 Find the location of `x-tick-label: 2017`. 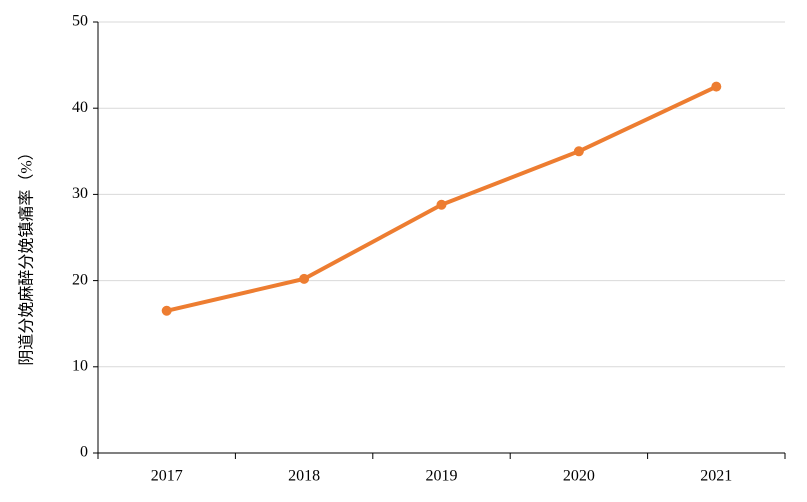

x-tick-label: 2017 is located at coordinates (167, 476).